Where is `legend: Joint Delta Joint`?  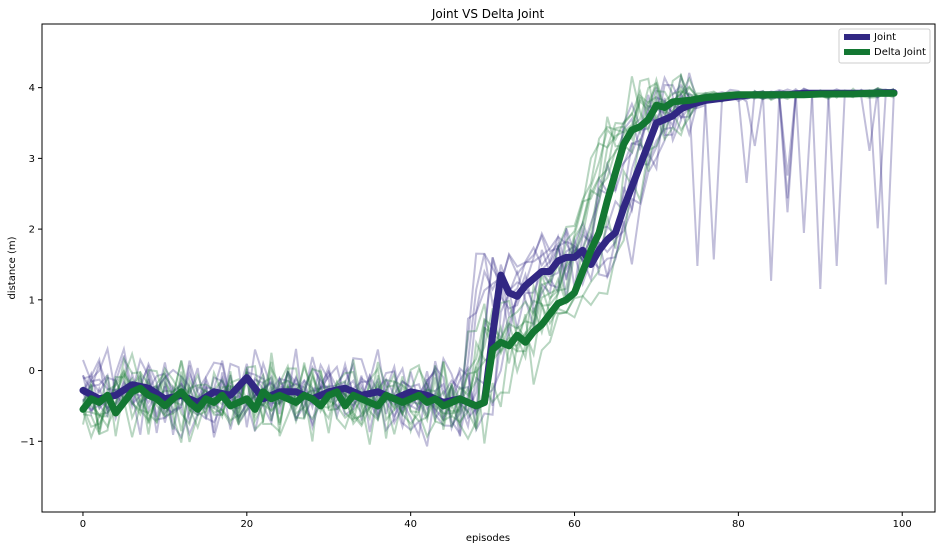 legend: Joint Delta Joint is located at coordinates (884, 46).